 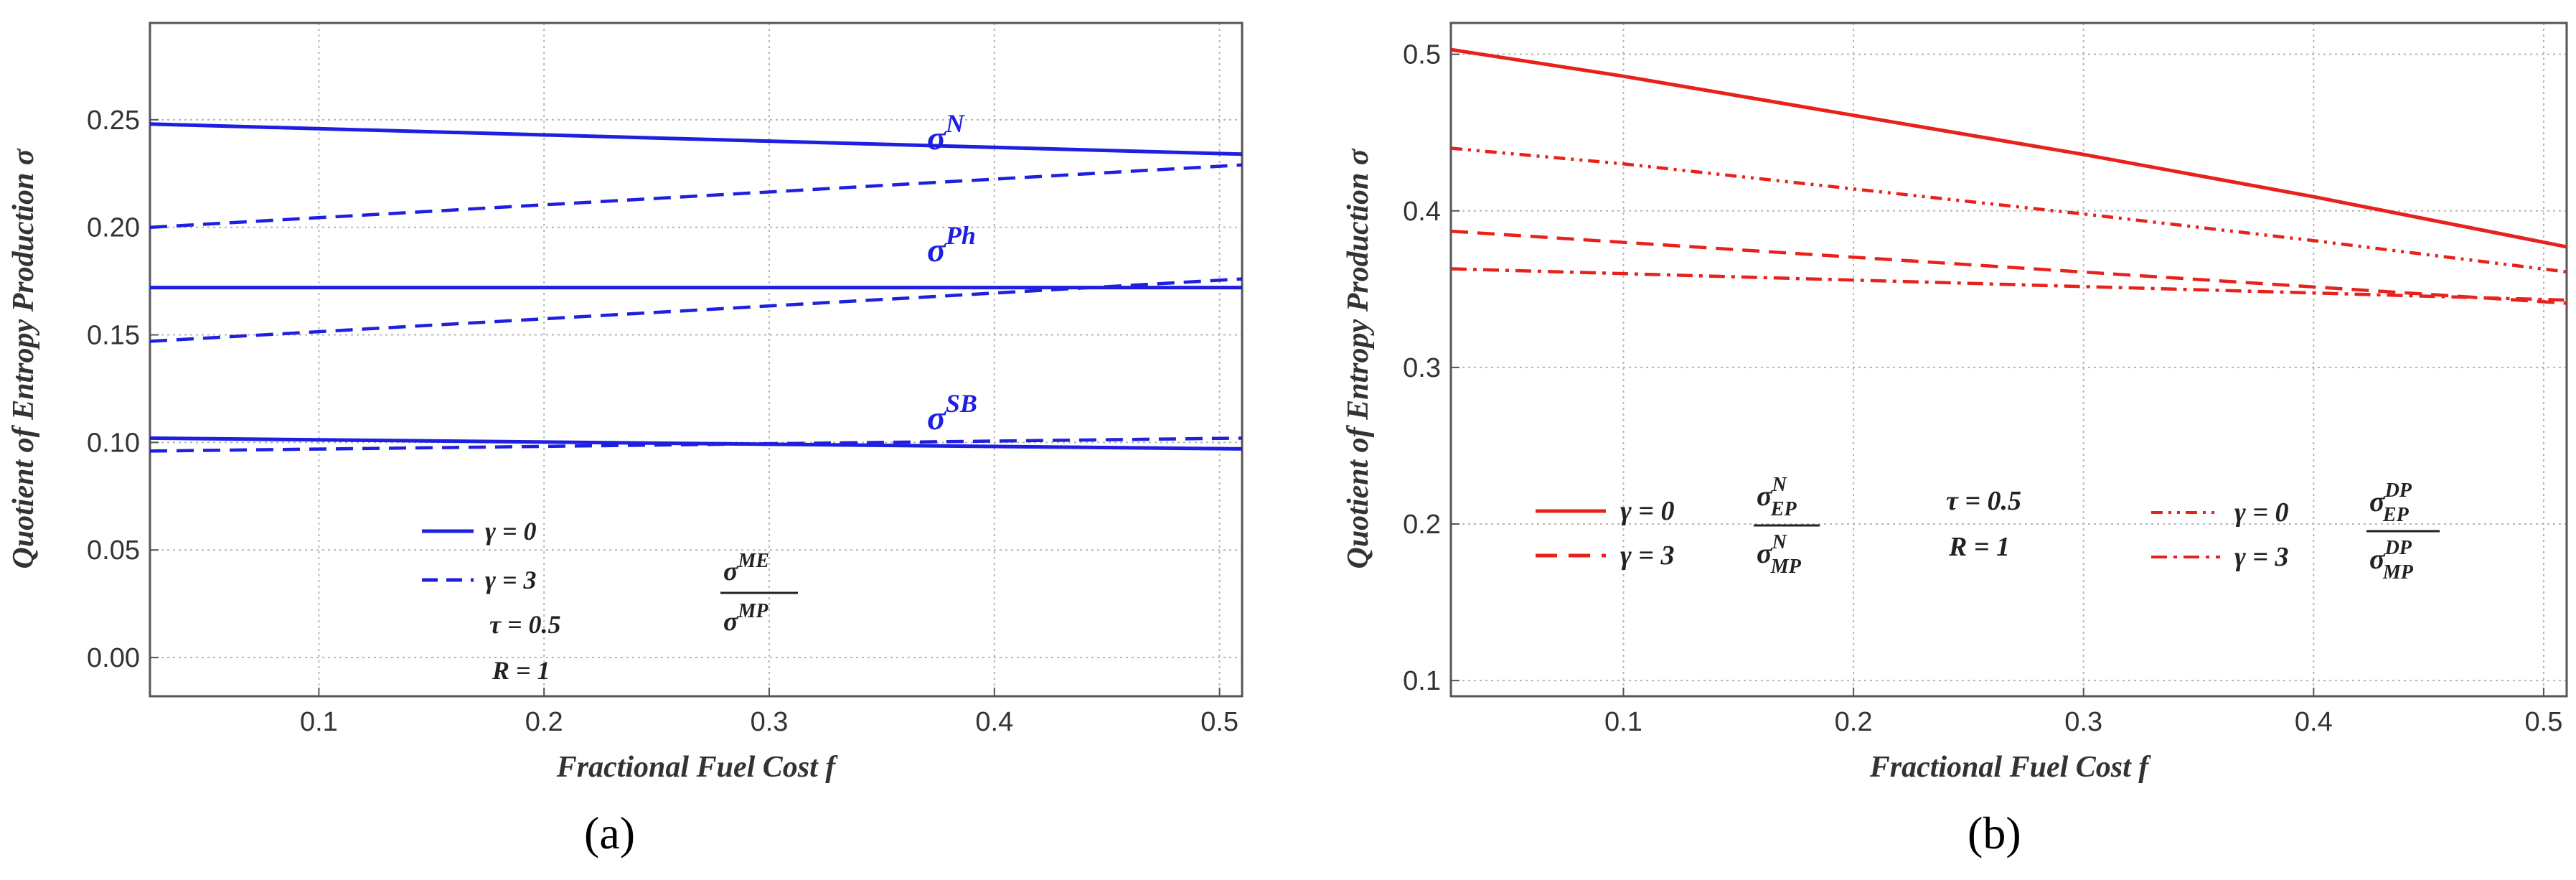 What do you see at coordinates (2295, 531) in the screenshot?
I see `chart-b-legend-right: γ = 0 γ = 3 σDP EP σDP MP` at bounding box center [2295, 531].